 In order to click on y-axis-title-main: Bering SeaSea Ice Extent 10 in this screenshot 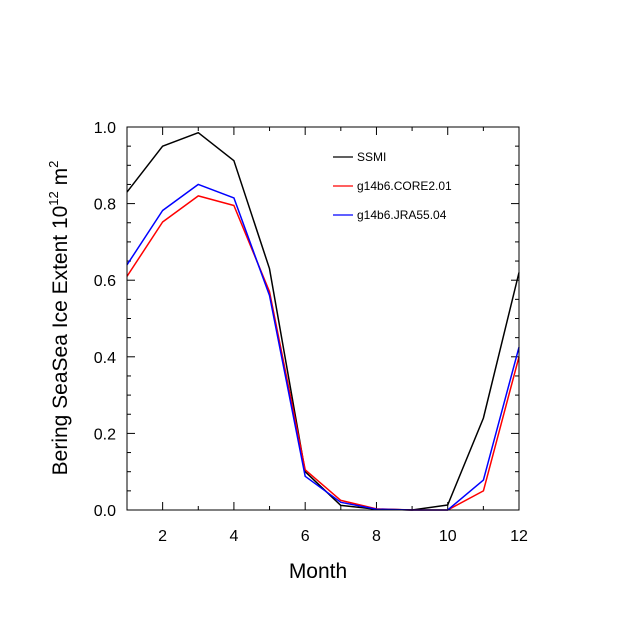, I will do `click(60, 341)`.